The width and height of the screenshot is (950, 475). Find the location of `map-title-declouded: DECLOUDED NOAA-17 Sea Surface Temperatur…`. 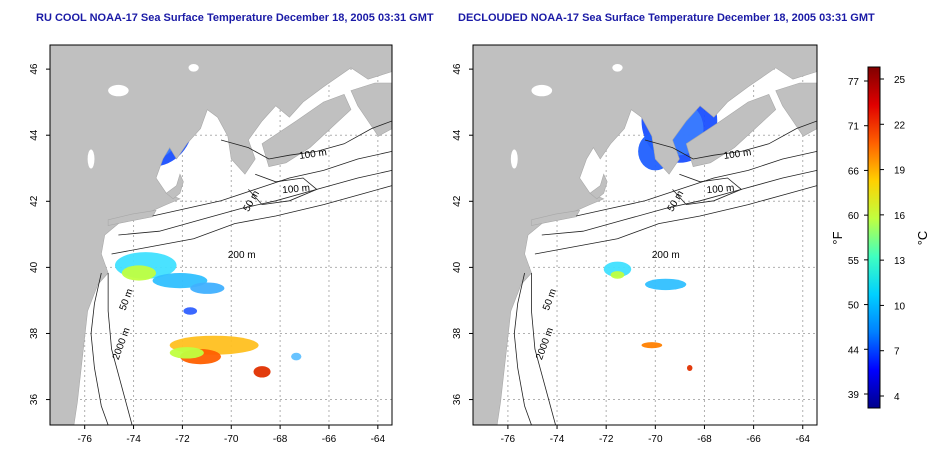

map-title-declouded: DECLOUDED NOAA-17 Sea Surface Temperatur… is located at coordinates (666, 18).